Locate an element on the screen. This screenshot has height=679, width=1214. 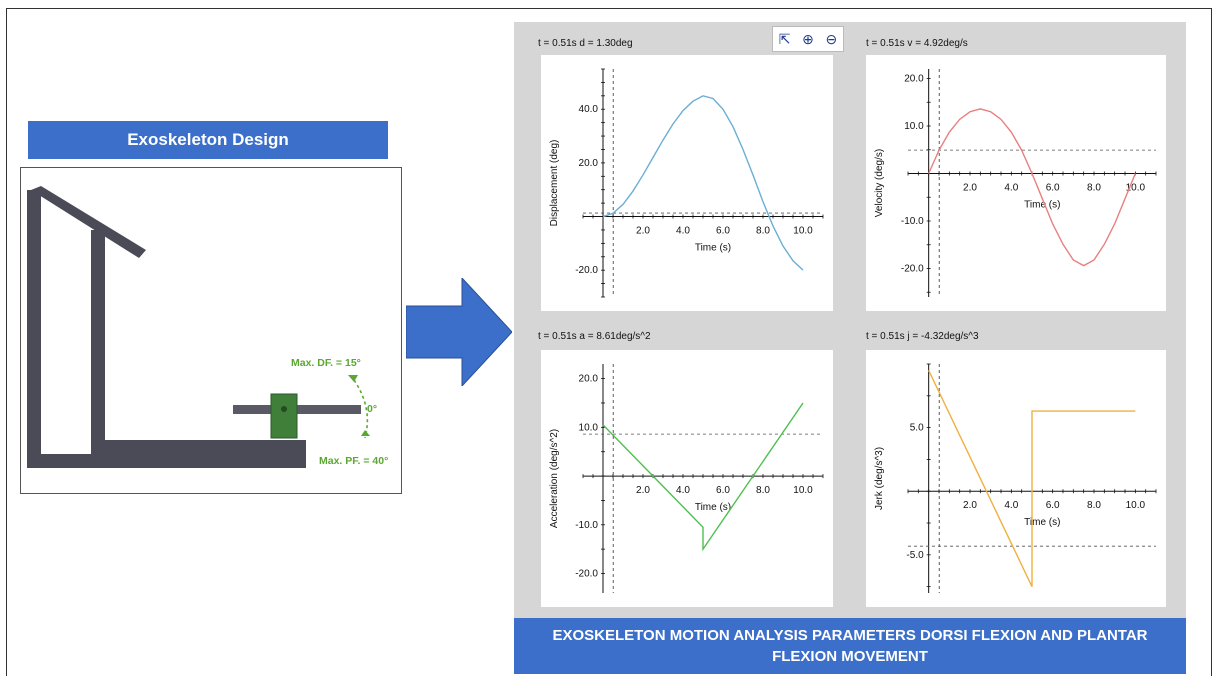
banner-line-2: FLEXION MOVEMENT is located at coordinates (850, 656).